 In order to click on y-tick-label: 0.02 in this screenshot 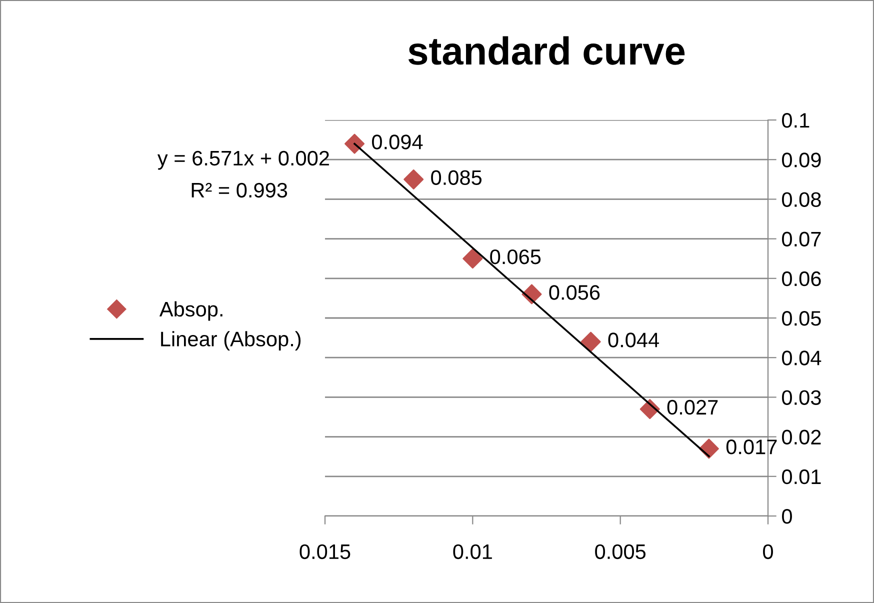, I will do `click(801, 437)`.